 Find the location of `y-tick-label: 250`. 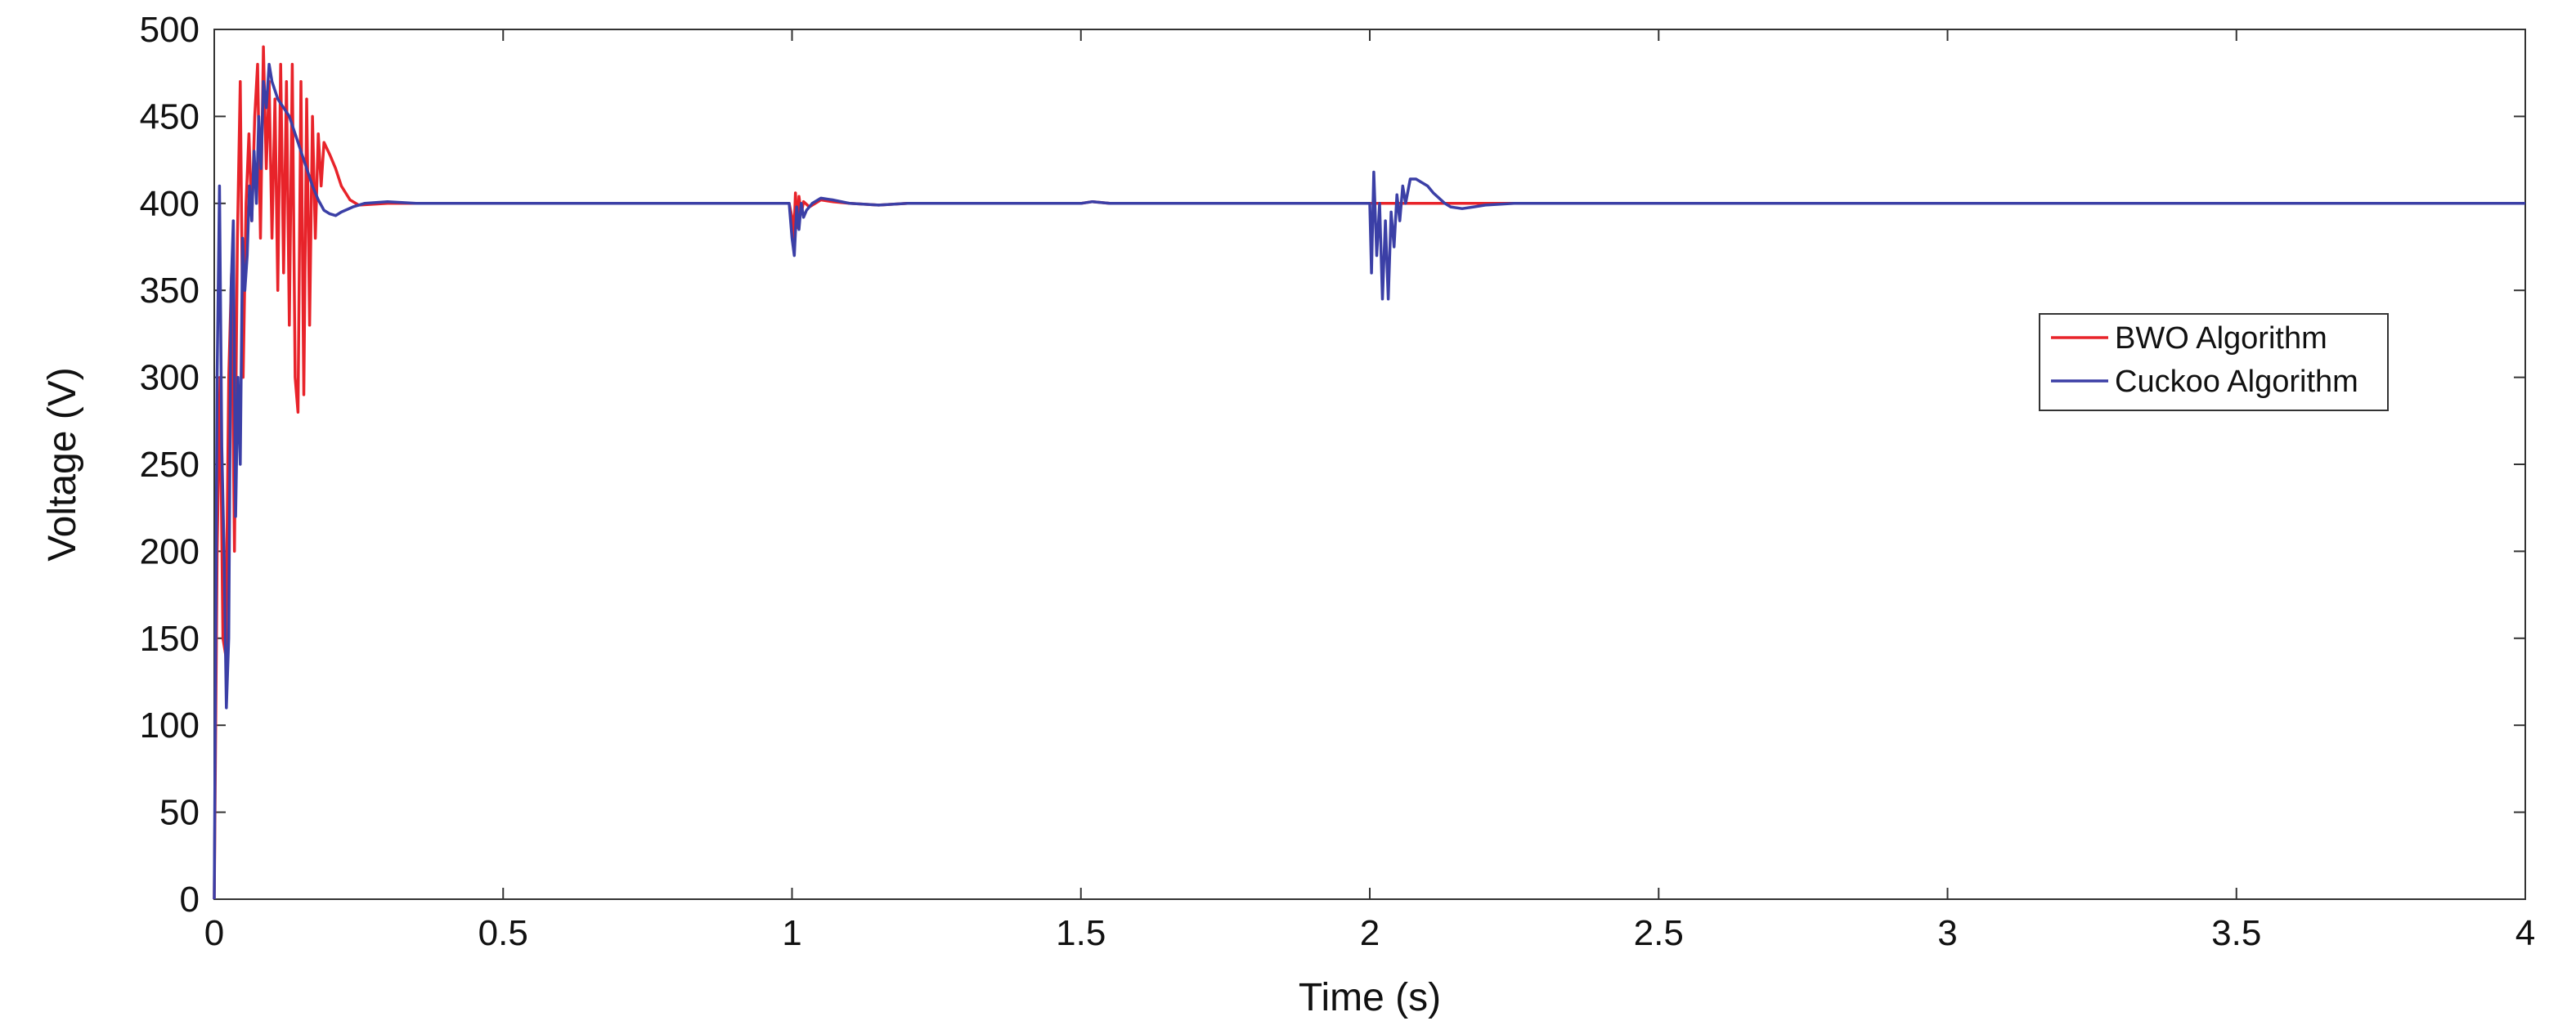

y-tick-label: 250 is located at coordinates (170, 465).